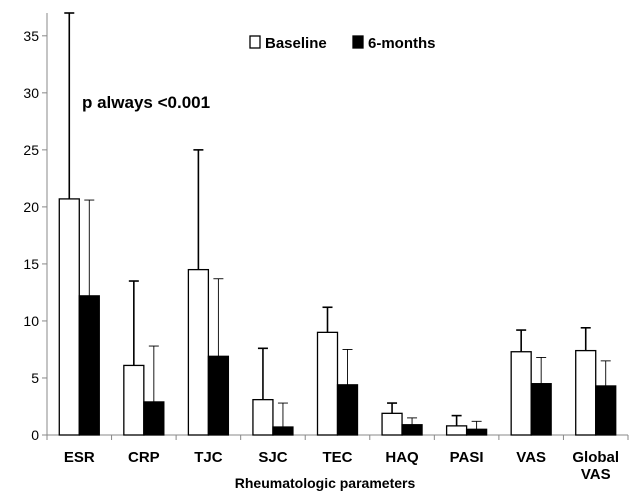  I want to click on x-axis-title: Rheumatologic parameters, so click(325, 483).